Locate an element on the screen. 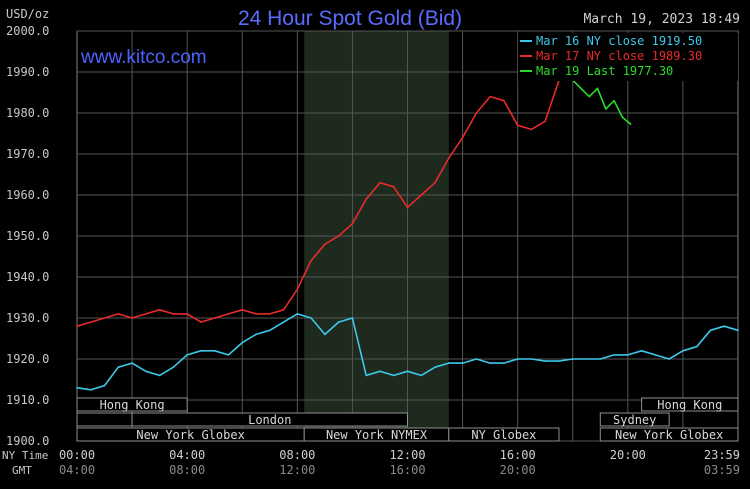 This screenshot has width=750, height=489. x-tick-label-ny: 16:00 is located at coordinates (518, 455).